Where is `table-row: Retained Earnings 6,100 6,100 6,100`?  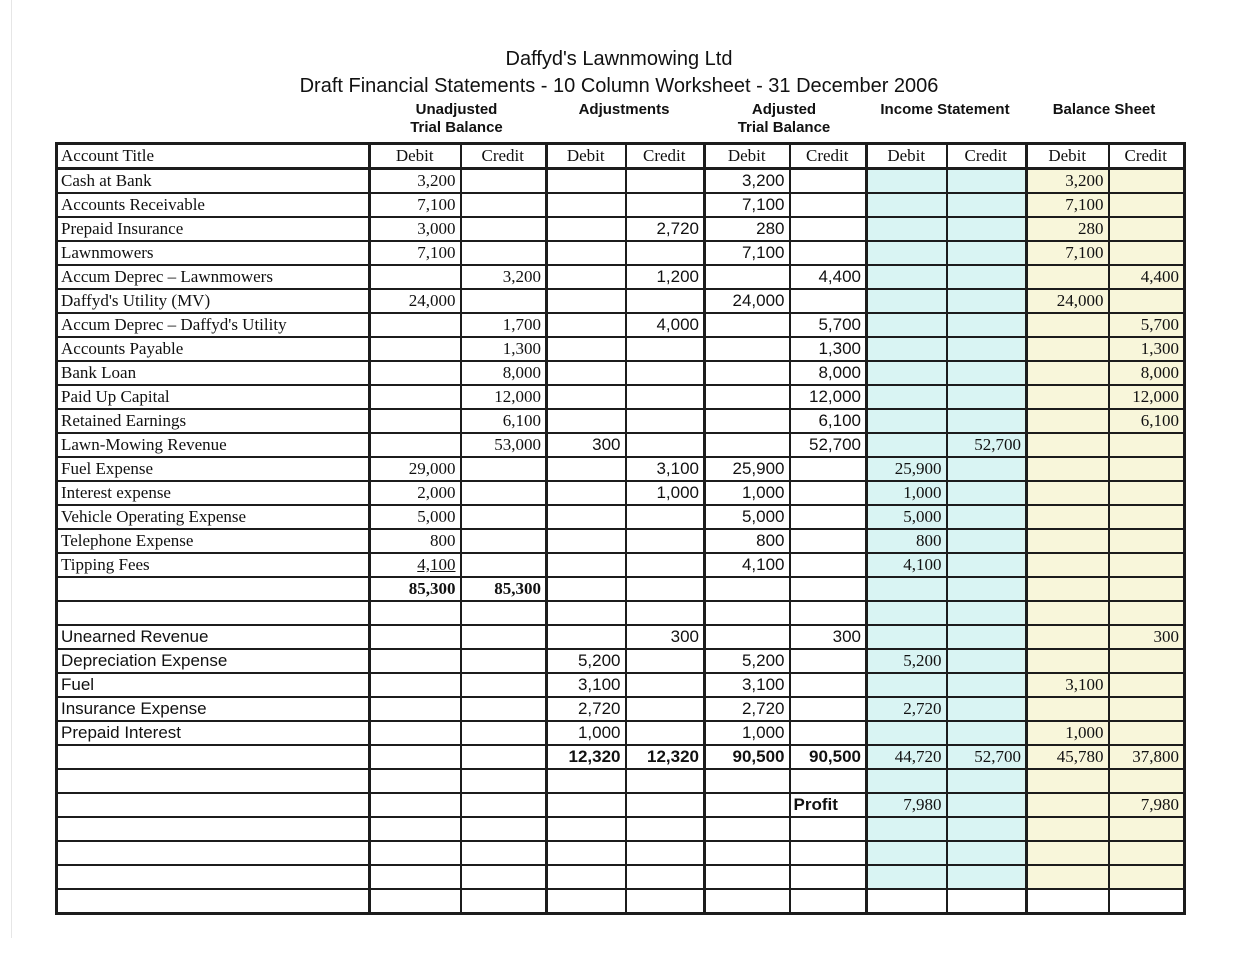 table-row: Retained Earnings 6,100 6,100 6,100 is located at coordinates (620, 421).